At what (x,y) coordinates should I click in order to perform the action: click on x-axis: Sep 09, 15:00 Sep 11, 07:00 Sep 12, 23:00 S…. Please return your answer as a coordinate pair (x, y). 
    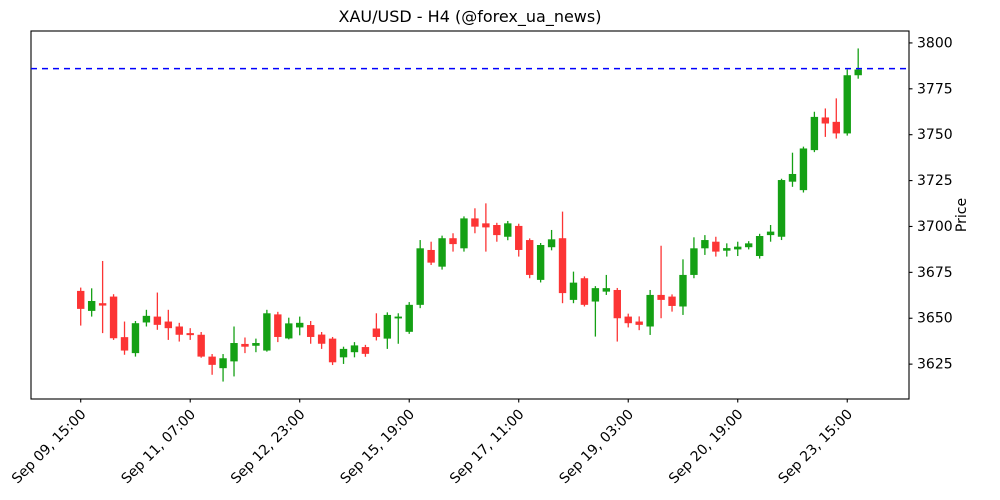
    Looking at the image, I should click on (432, 443).